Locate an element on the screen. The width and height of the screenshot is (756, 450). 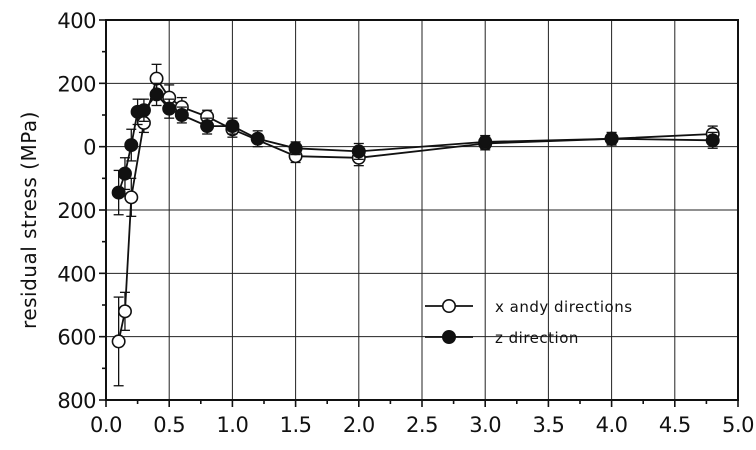
x-tick-label: 2.5 is located at coordinates (422, 425).